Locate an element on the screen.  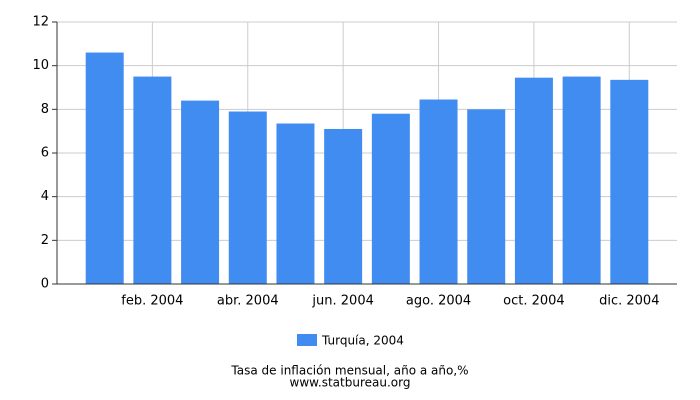
x-tick-label: jun. 2004 is located at coordinates (342, 301).